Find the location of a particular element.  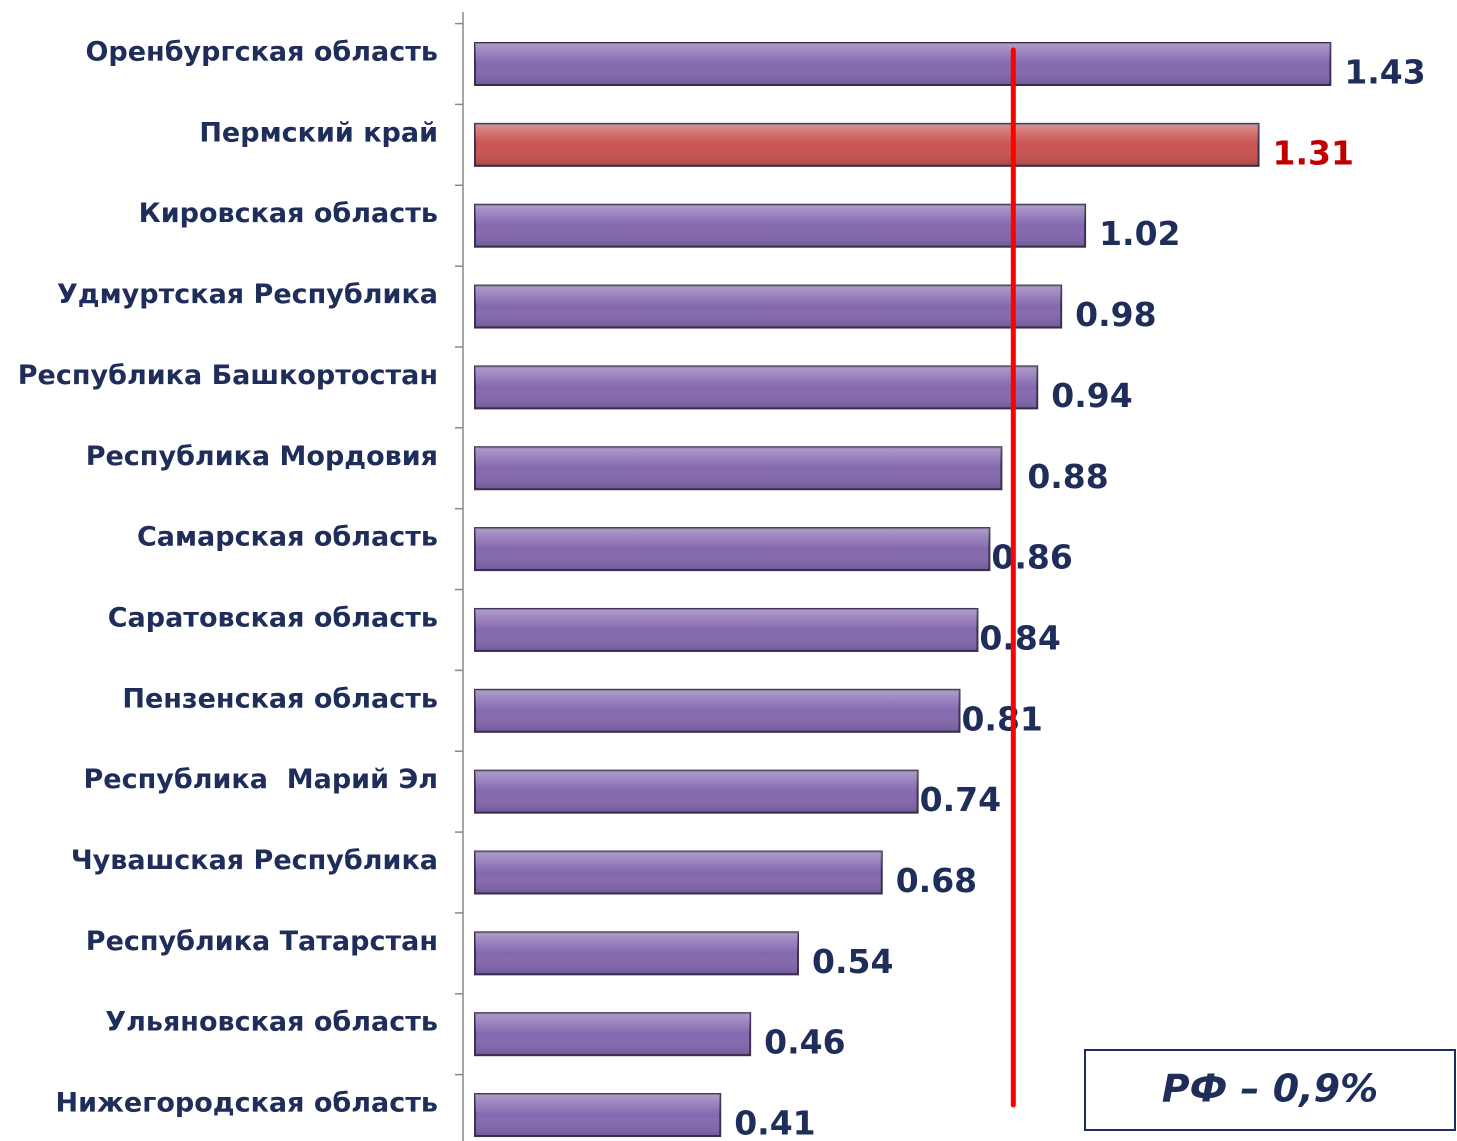

category-label: Республика Мордовия is located at coordinates (262, 456).